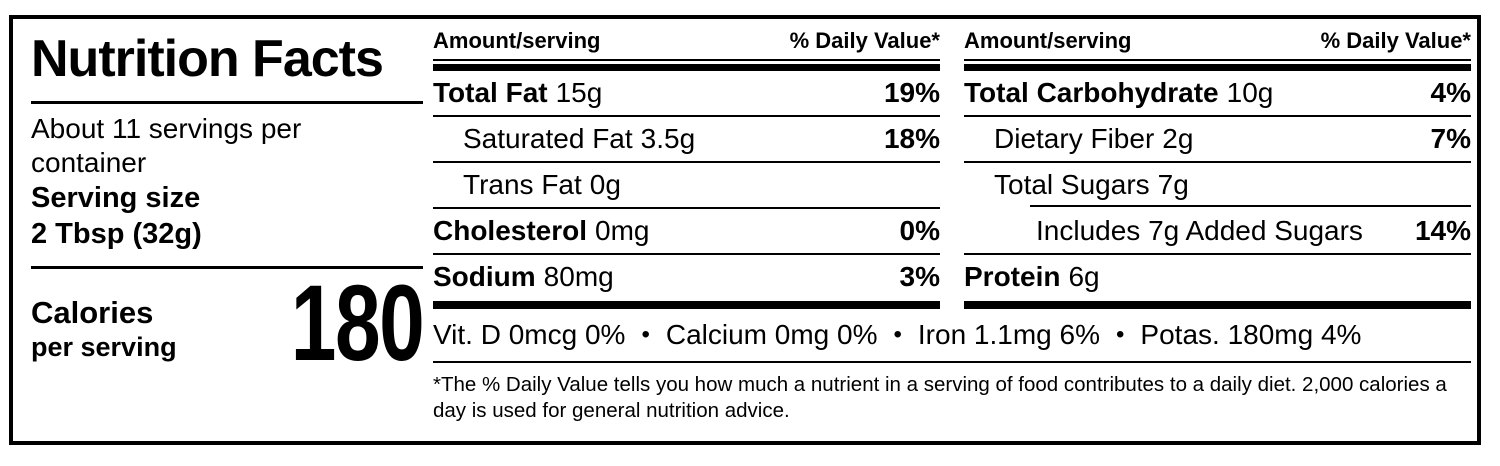  What do you see at coordinates (1217, 140) in the screenshot?
I see `nutrient-row-dietary-fiber: Dietary Fiber 2g 7%` at bounding box center [1217, 140].